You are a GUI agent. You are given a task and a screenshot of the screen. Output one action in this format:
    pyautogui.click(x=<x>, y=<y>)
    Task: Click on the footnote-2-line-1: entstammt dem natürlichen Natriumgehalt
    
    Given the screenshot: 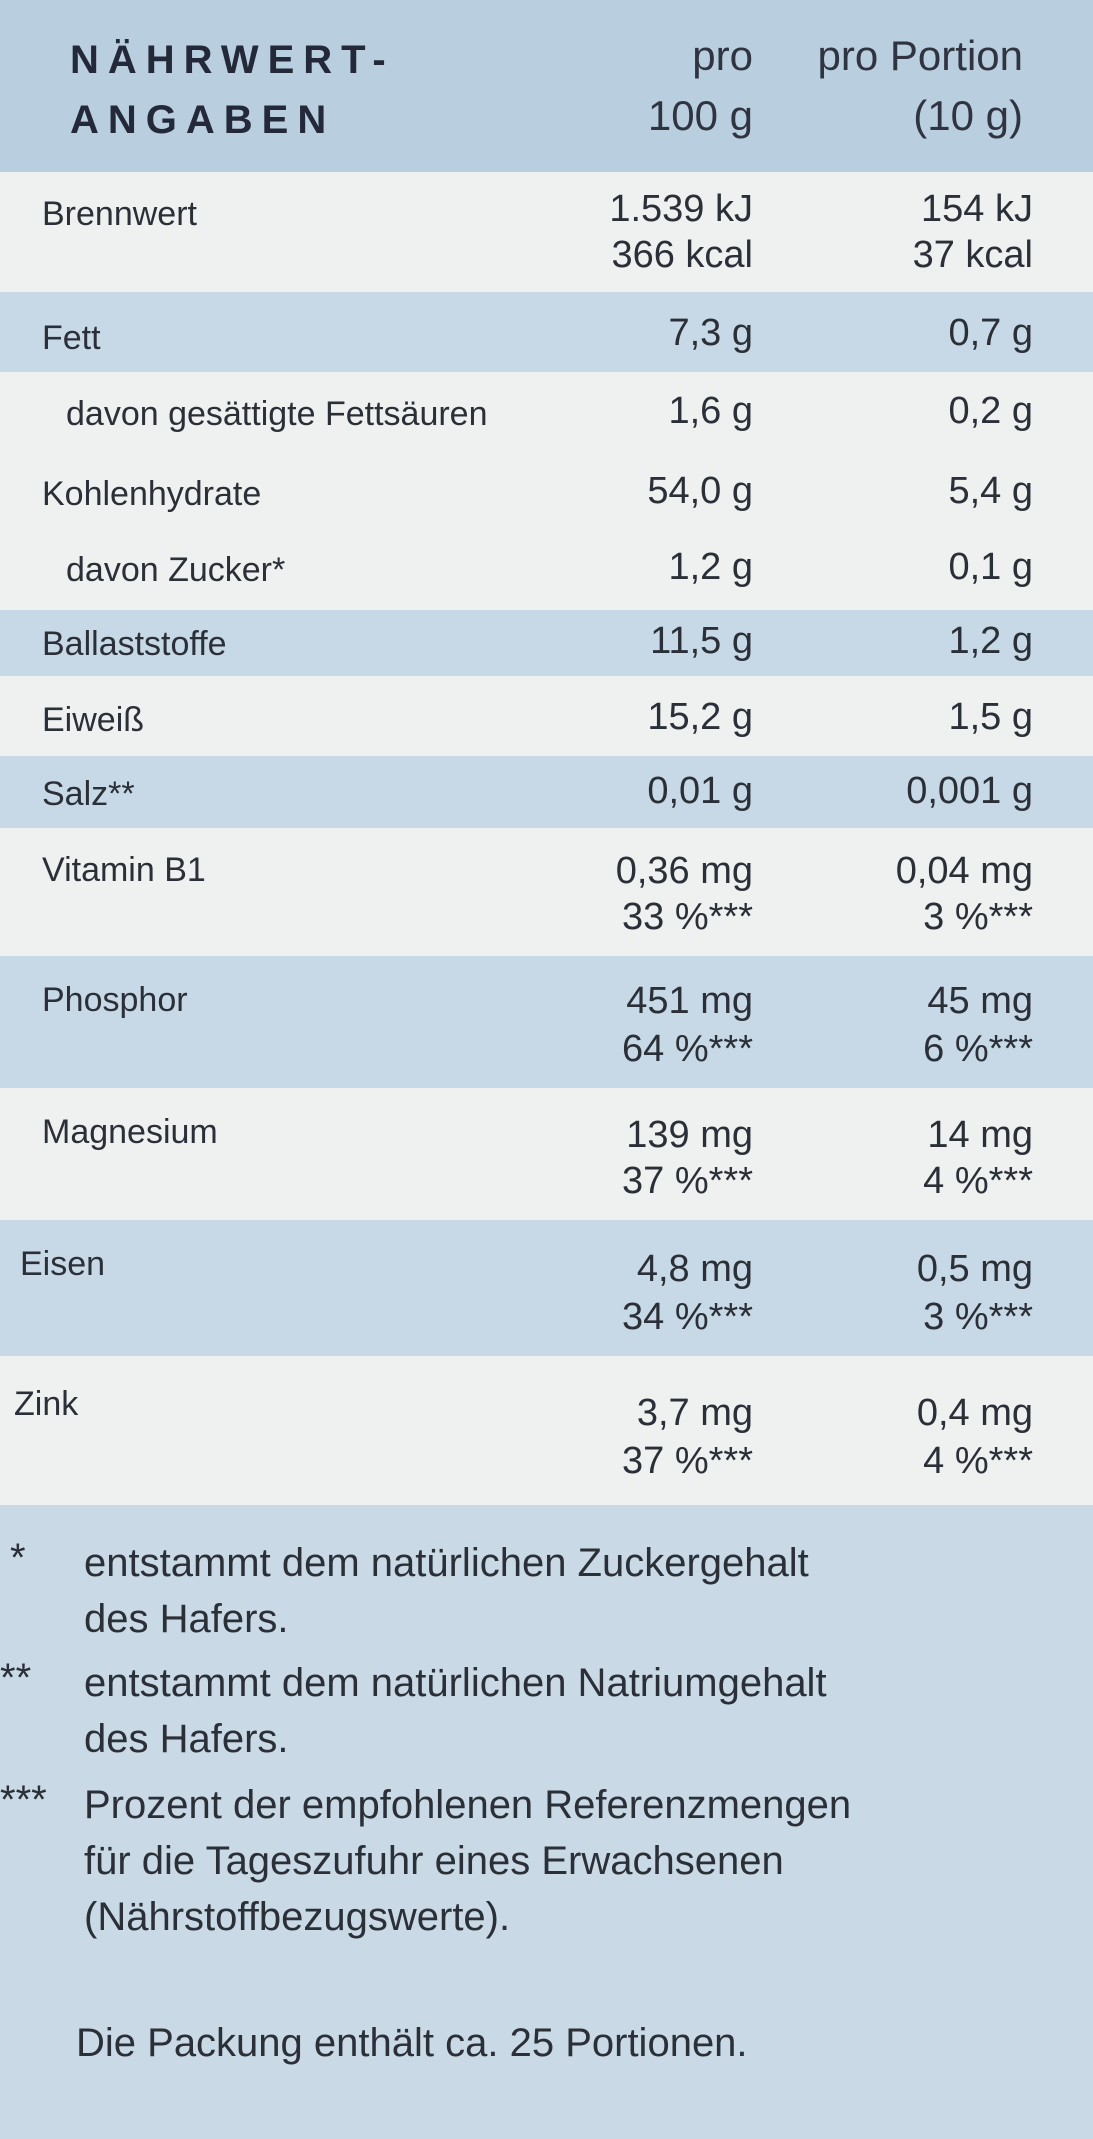 What is the action you would take?
    pyautogui.click(x=455, y=1683)
    